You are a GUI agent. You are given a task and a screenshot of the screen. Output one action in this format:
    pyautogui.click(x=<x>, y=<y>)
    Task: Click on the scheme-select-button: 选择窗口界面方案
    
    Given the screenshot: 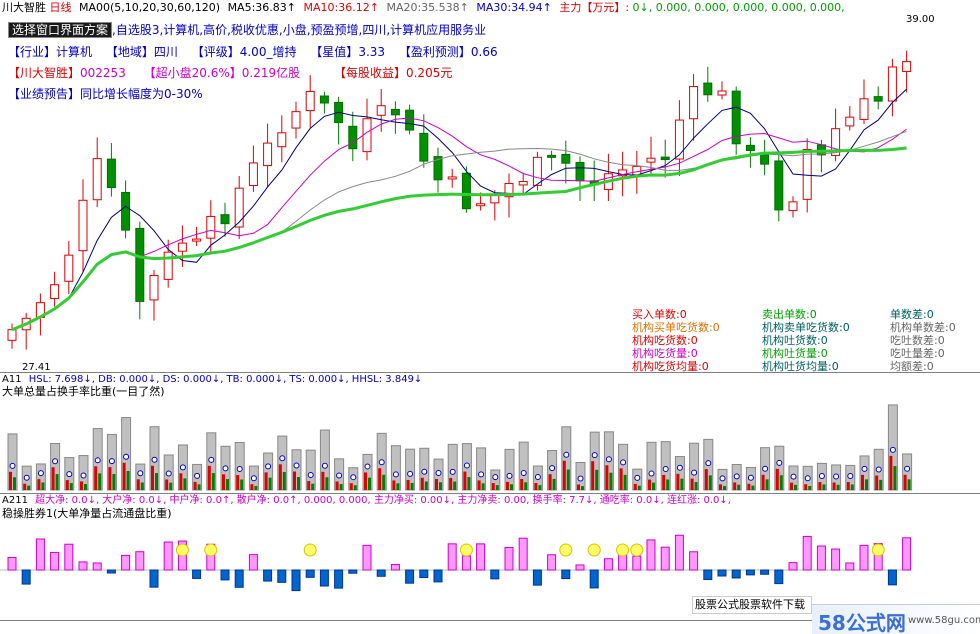 What is the action you would take?
    pyautogui.click(x=60, y=30)
    